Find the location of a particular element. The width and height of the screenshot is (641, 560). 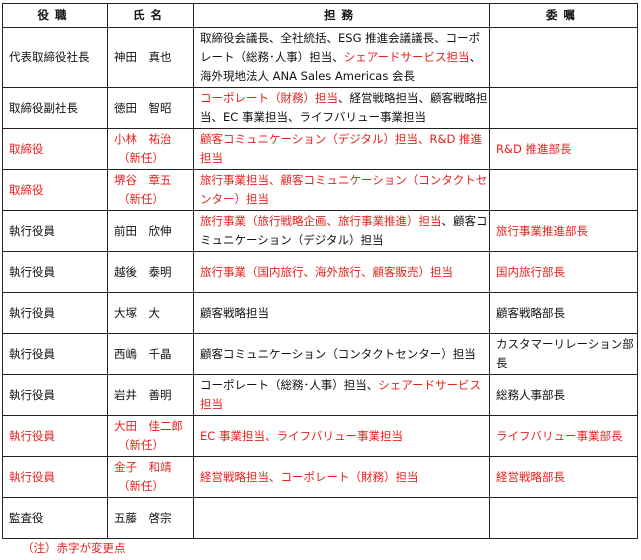

cell-duties: 経営戦略担当、コーポレート（財務）担当 is located at coordinates (341, 477).